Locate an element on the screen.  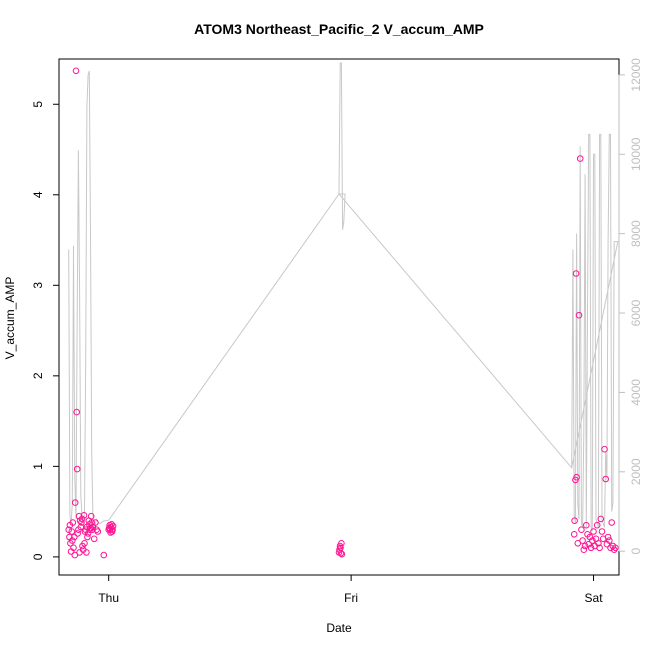
y2-tick-label: 2000 is located at coordinates (636, 471).